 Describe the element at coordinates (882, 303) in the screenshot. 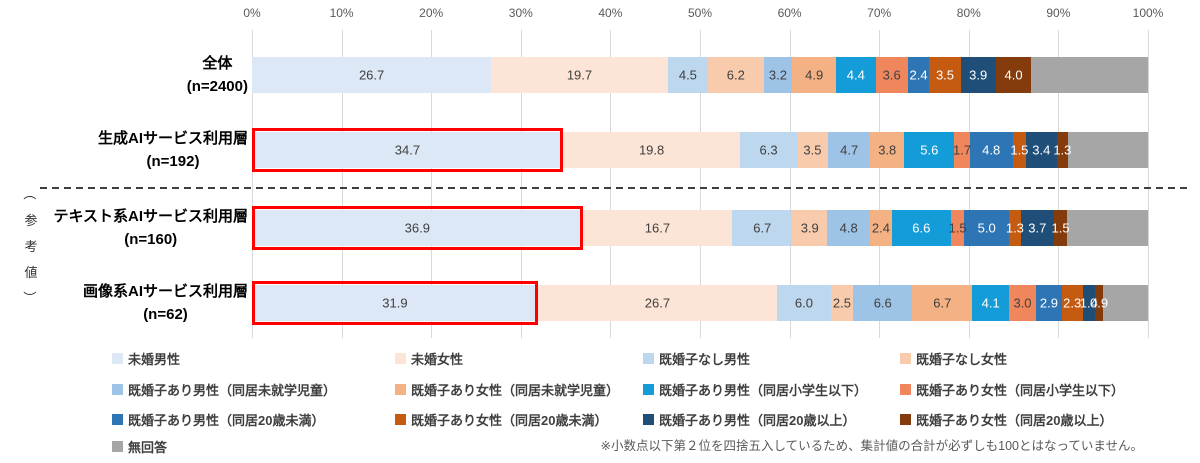

I see `segment-value-label: 6.6` at that location.